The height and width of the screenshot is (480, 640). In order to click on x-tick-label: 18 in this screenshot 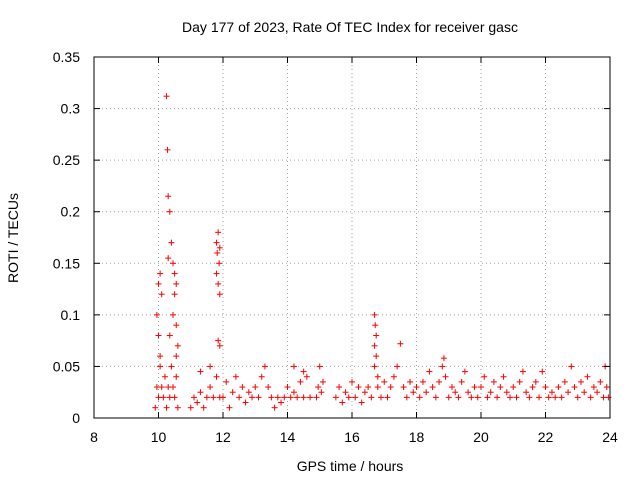, I will do `click(417, 437)`.